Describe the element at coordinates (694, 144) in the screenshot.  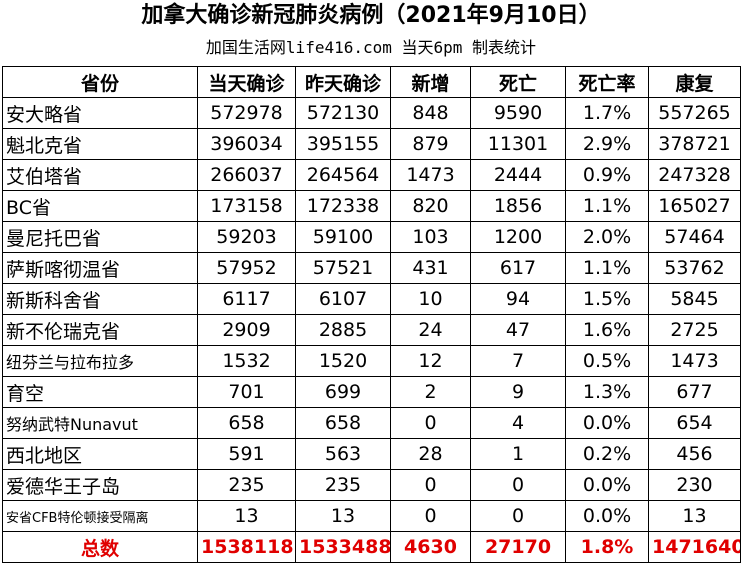
I see `cell: 378721` at that location.